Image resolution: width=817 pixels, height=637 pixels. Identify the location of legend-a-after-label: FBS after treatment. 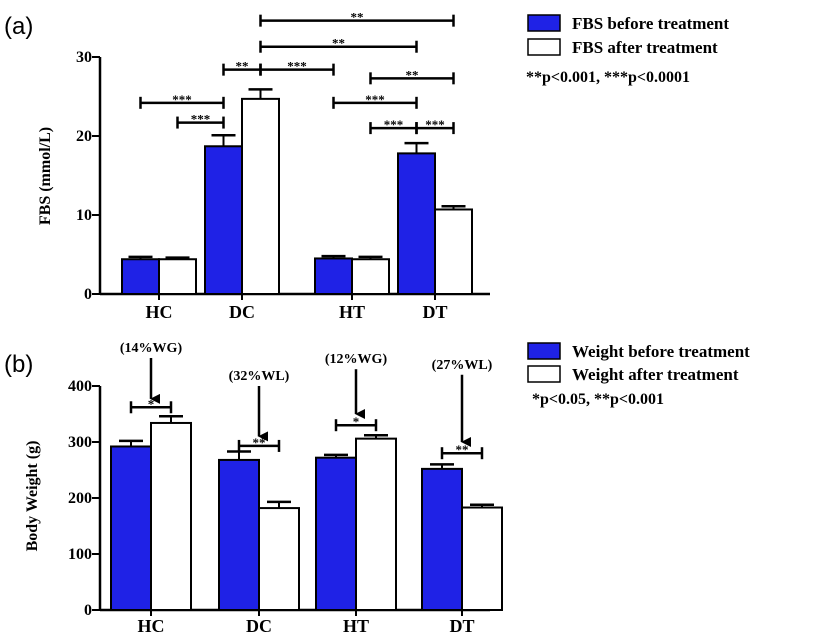
(645, 47).